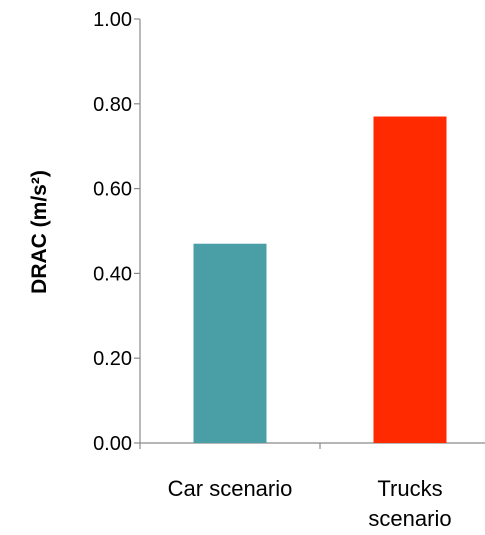 The height and width of the screenshot is (535, 485). Describe the element at coordinates (312, 445) in the screenshot. I see `x-axis` at that location.